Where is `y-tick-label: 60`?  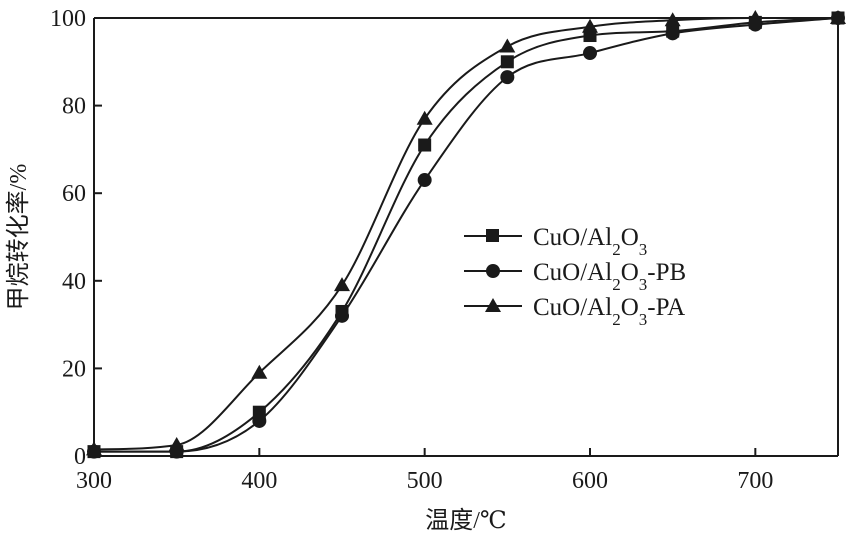
y-tick-label: 60 is located at coordinates (74, 194).